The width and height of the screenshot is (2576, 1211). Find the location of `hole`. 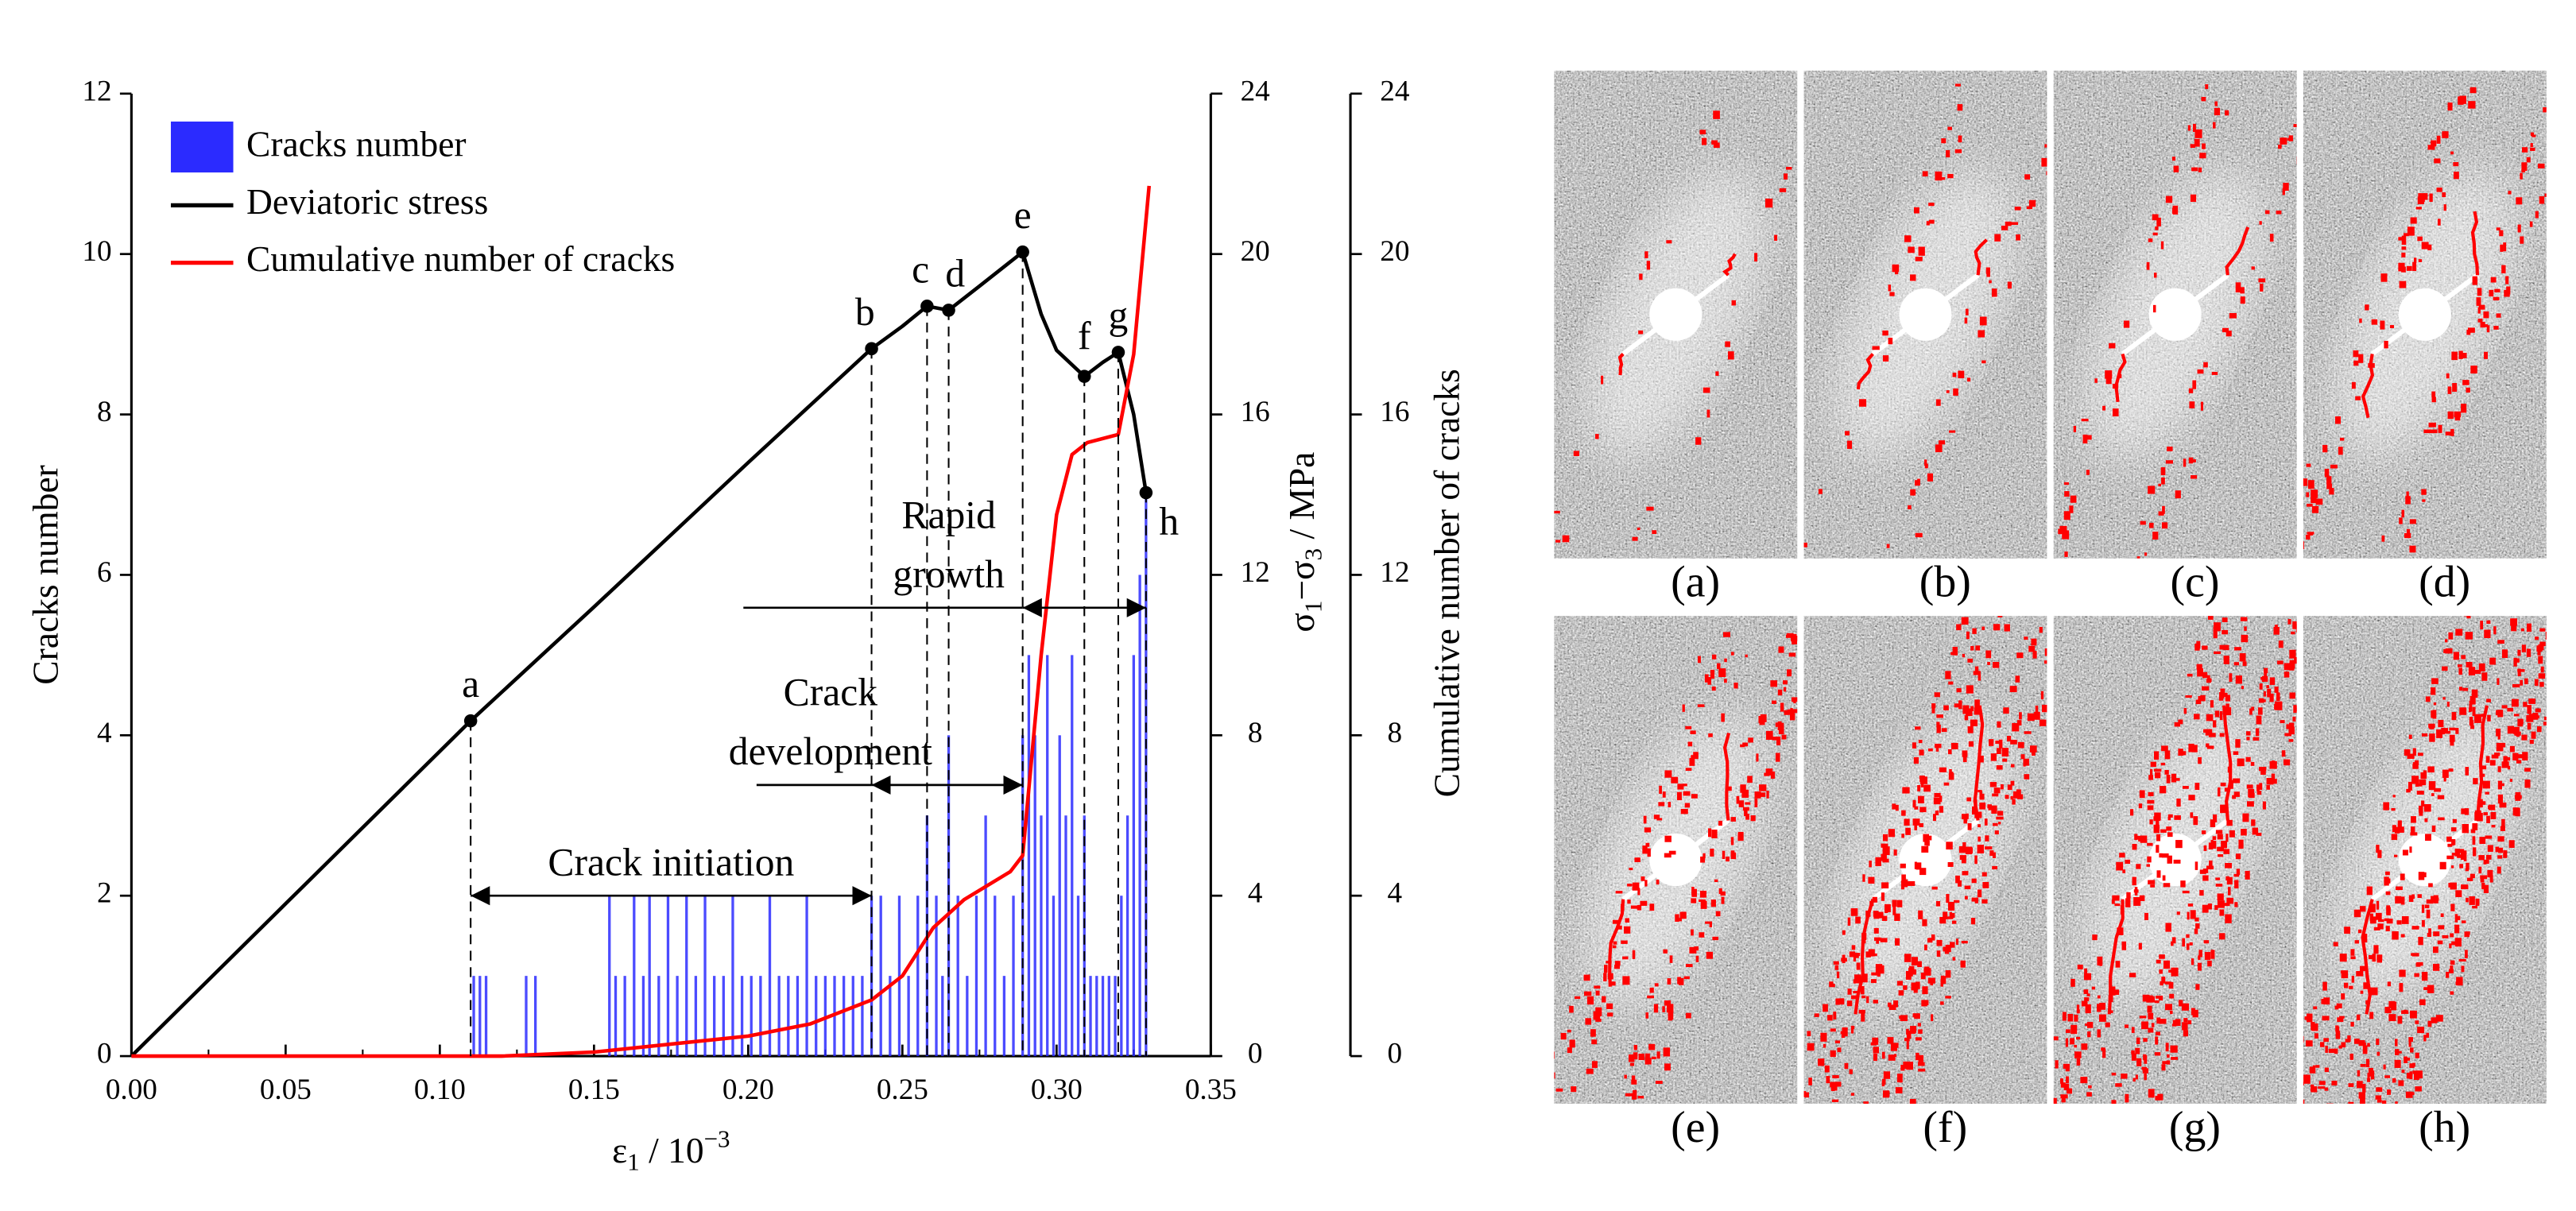

hole is located at coordinates (2424, 314).